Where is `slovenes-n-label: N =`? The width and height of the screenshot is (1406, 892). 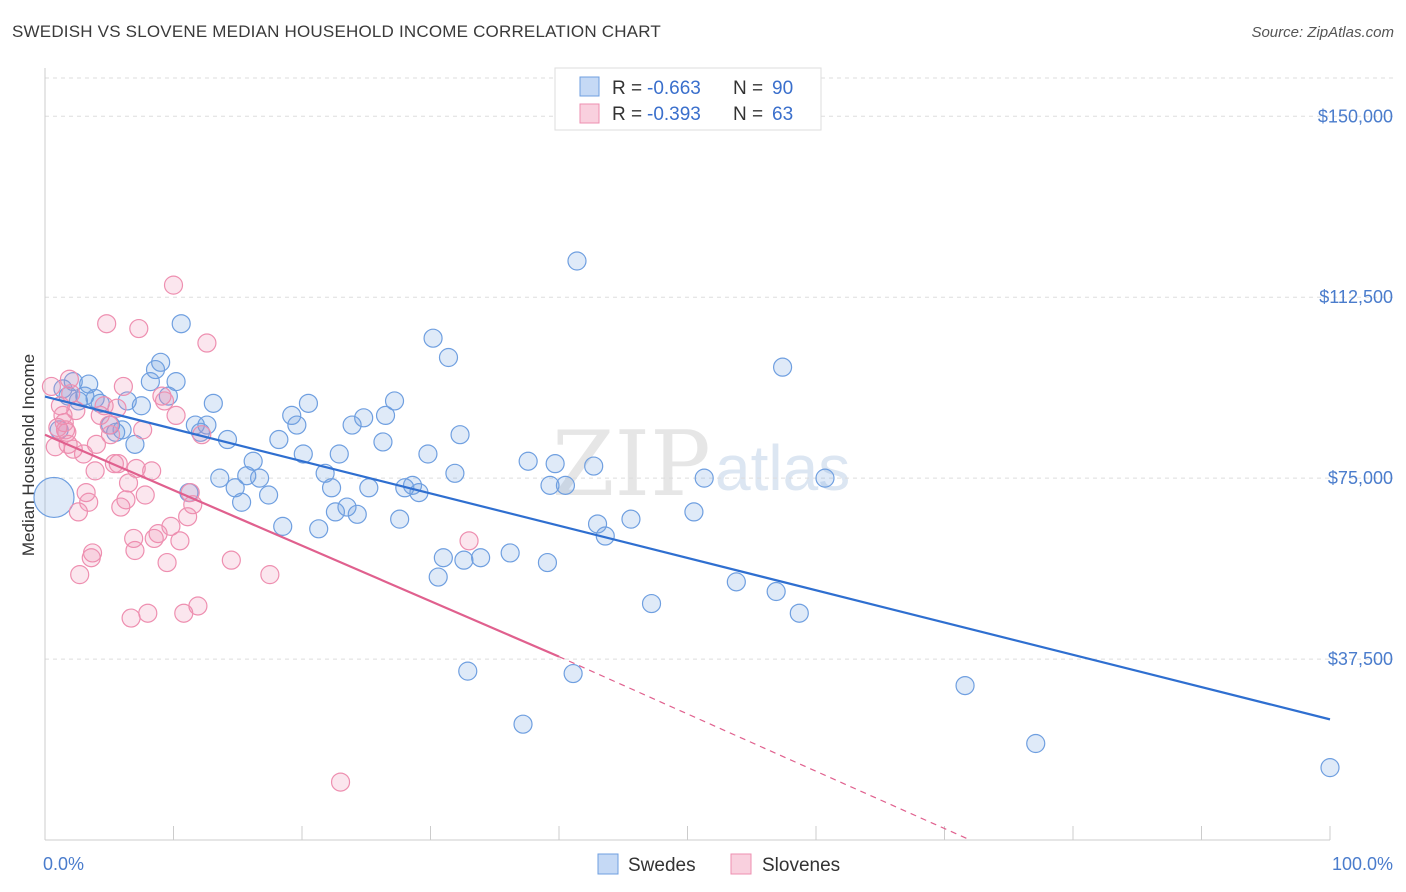 slovenes-n-label: N = is located at coordinates (748, 114).